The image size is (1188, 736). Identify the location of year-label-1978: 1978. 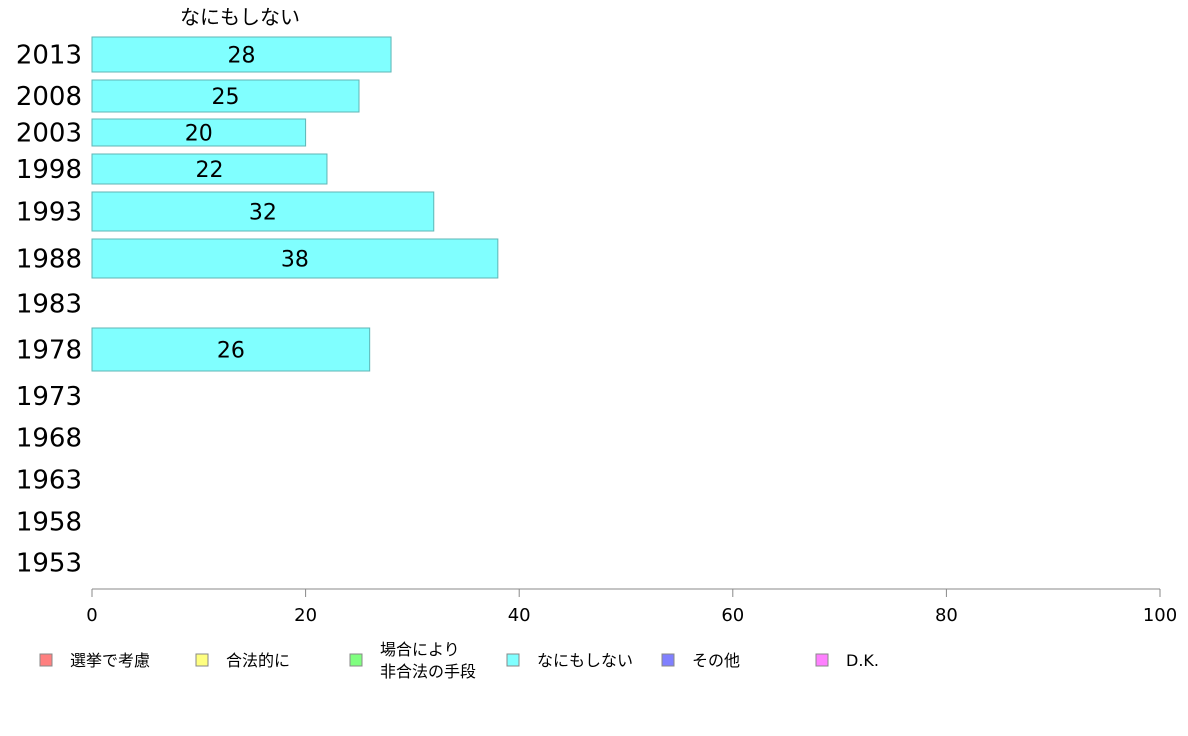
(49, 351).